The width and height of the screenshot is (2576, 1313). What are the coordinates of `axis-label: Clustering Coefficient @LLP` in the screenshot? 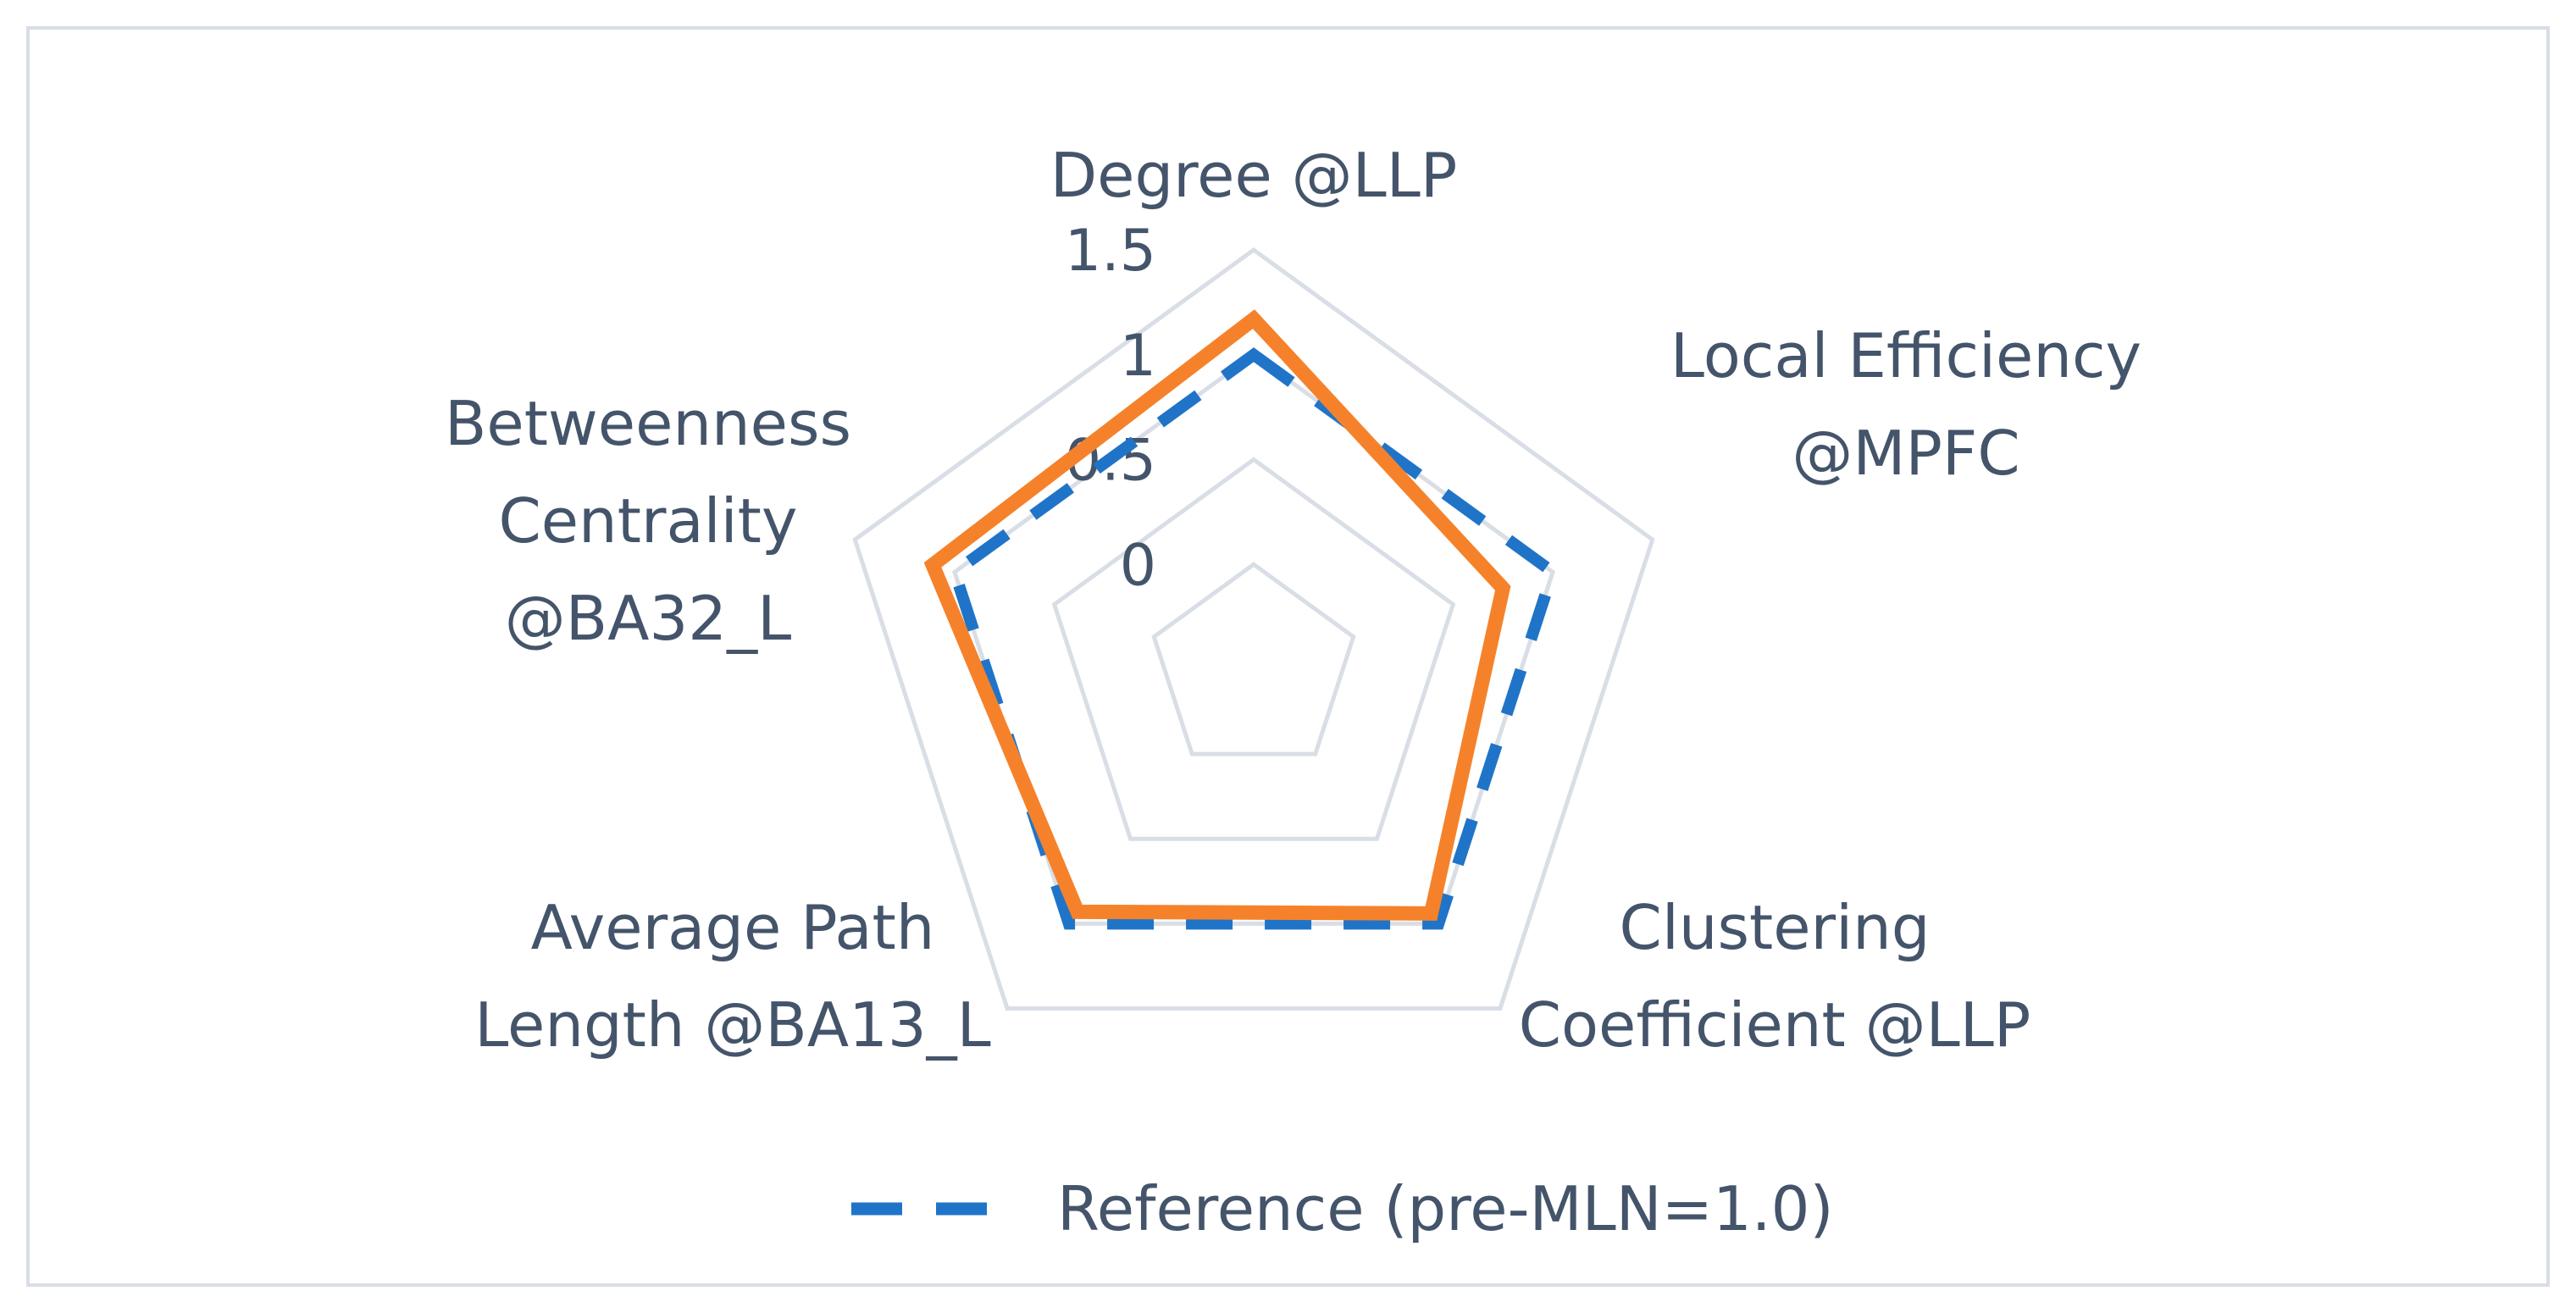 It's located at (1775, 976).